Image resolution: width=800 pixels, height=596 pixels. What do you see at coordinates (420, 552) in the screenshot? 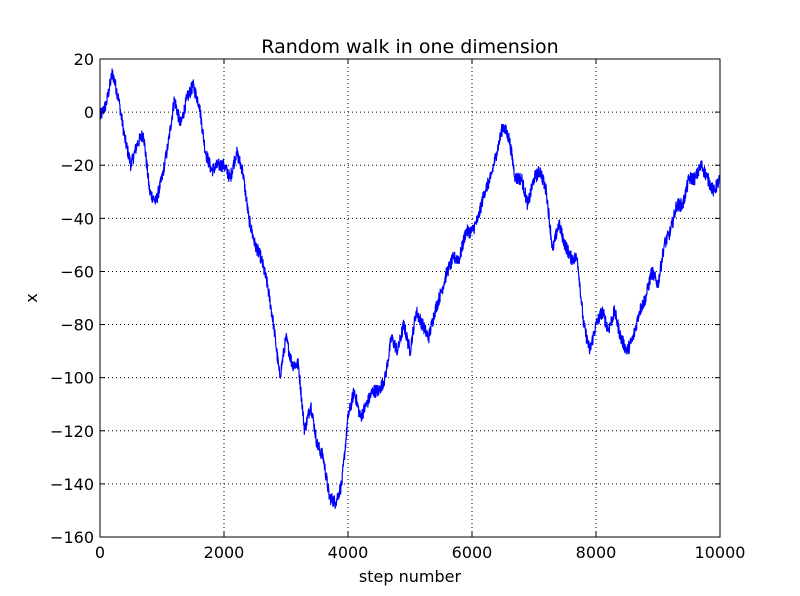
I see `x-tick-labels: 0 2000 4000 6000 8000 10000` at bounding box center [420, 552].